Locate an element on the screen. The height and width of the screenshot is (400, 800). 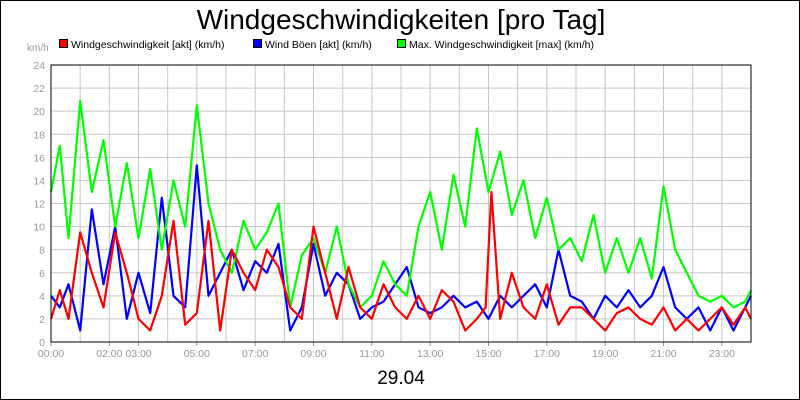
legend-item: Max. Windgeschwindigkeit [max] (km/h) is located at coordinates (495, 45).